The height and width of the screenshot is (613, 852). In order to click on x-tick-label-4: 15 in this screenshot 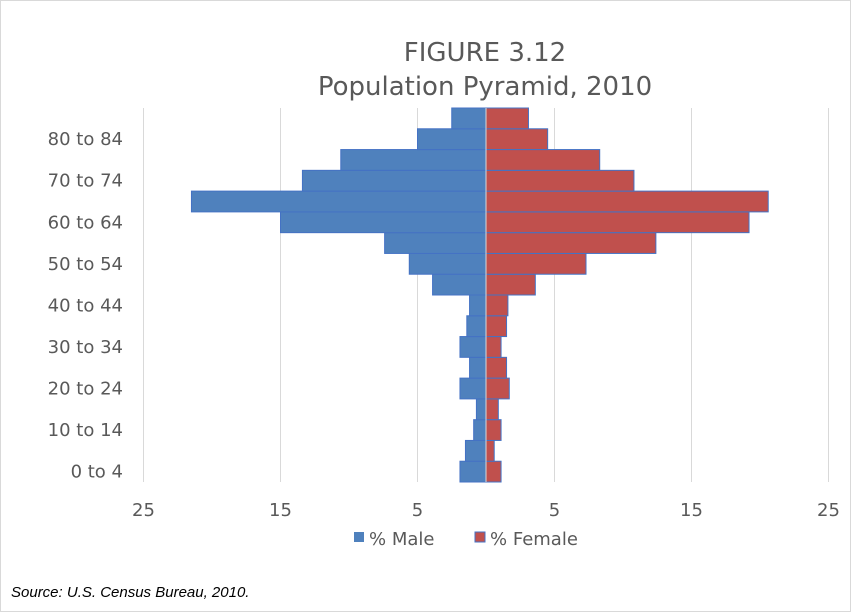, I will do `click(691, 510)`.